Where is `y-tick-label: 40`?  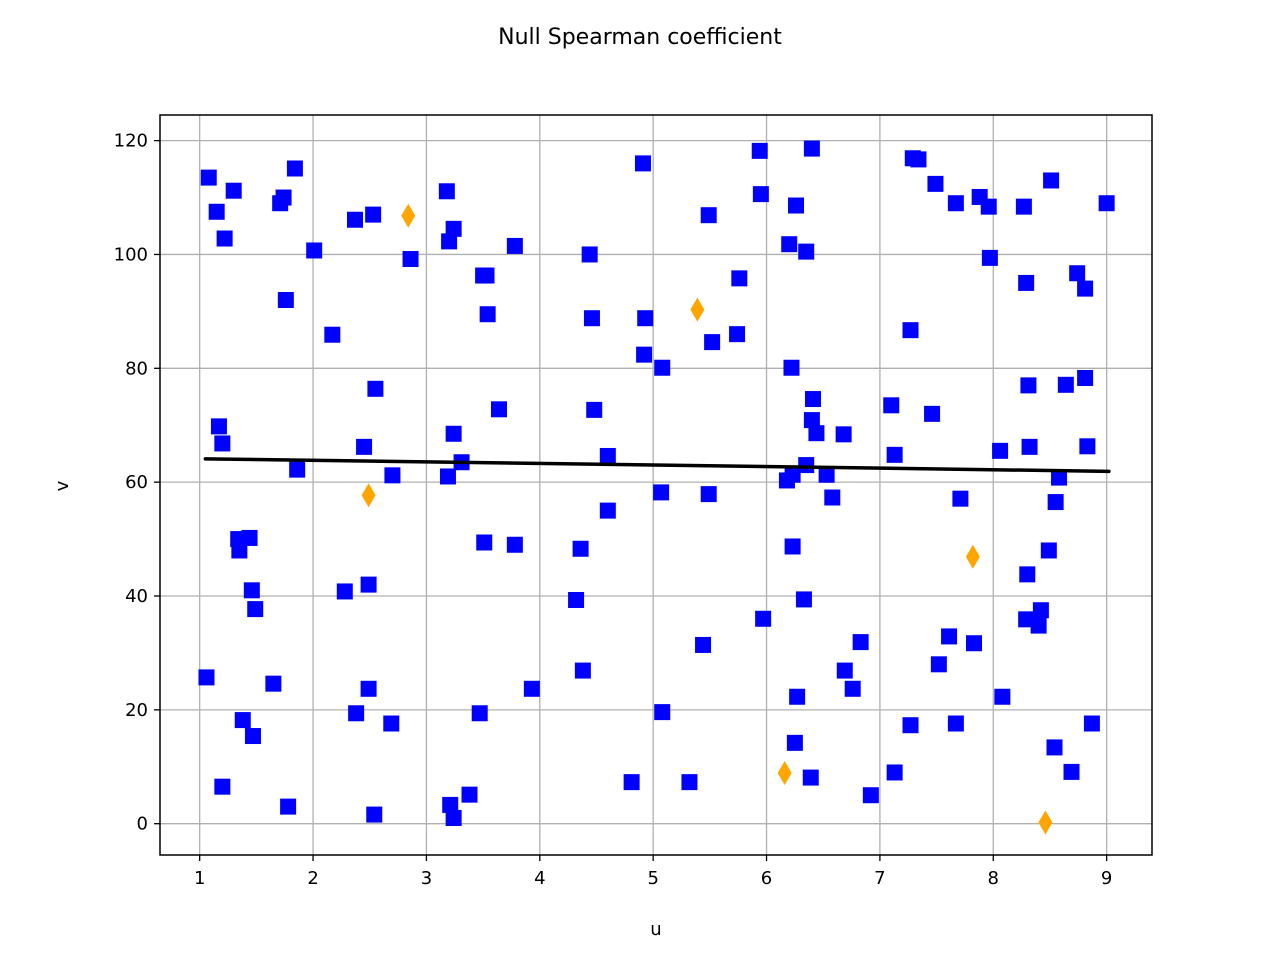
y-tick-label: 40 is located at coordinates (136, 596).